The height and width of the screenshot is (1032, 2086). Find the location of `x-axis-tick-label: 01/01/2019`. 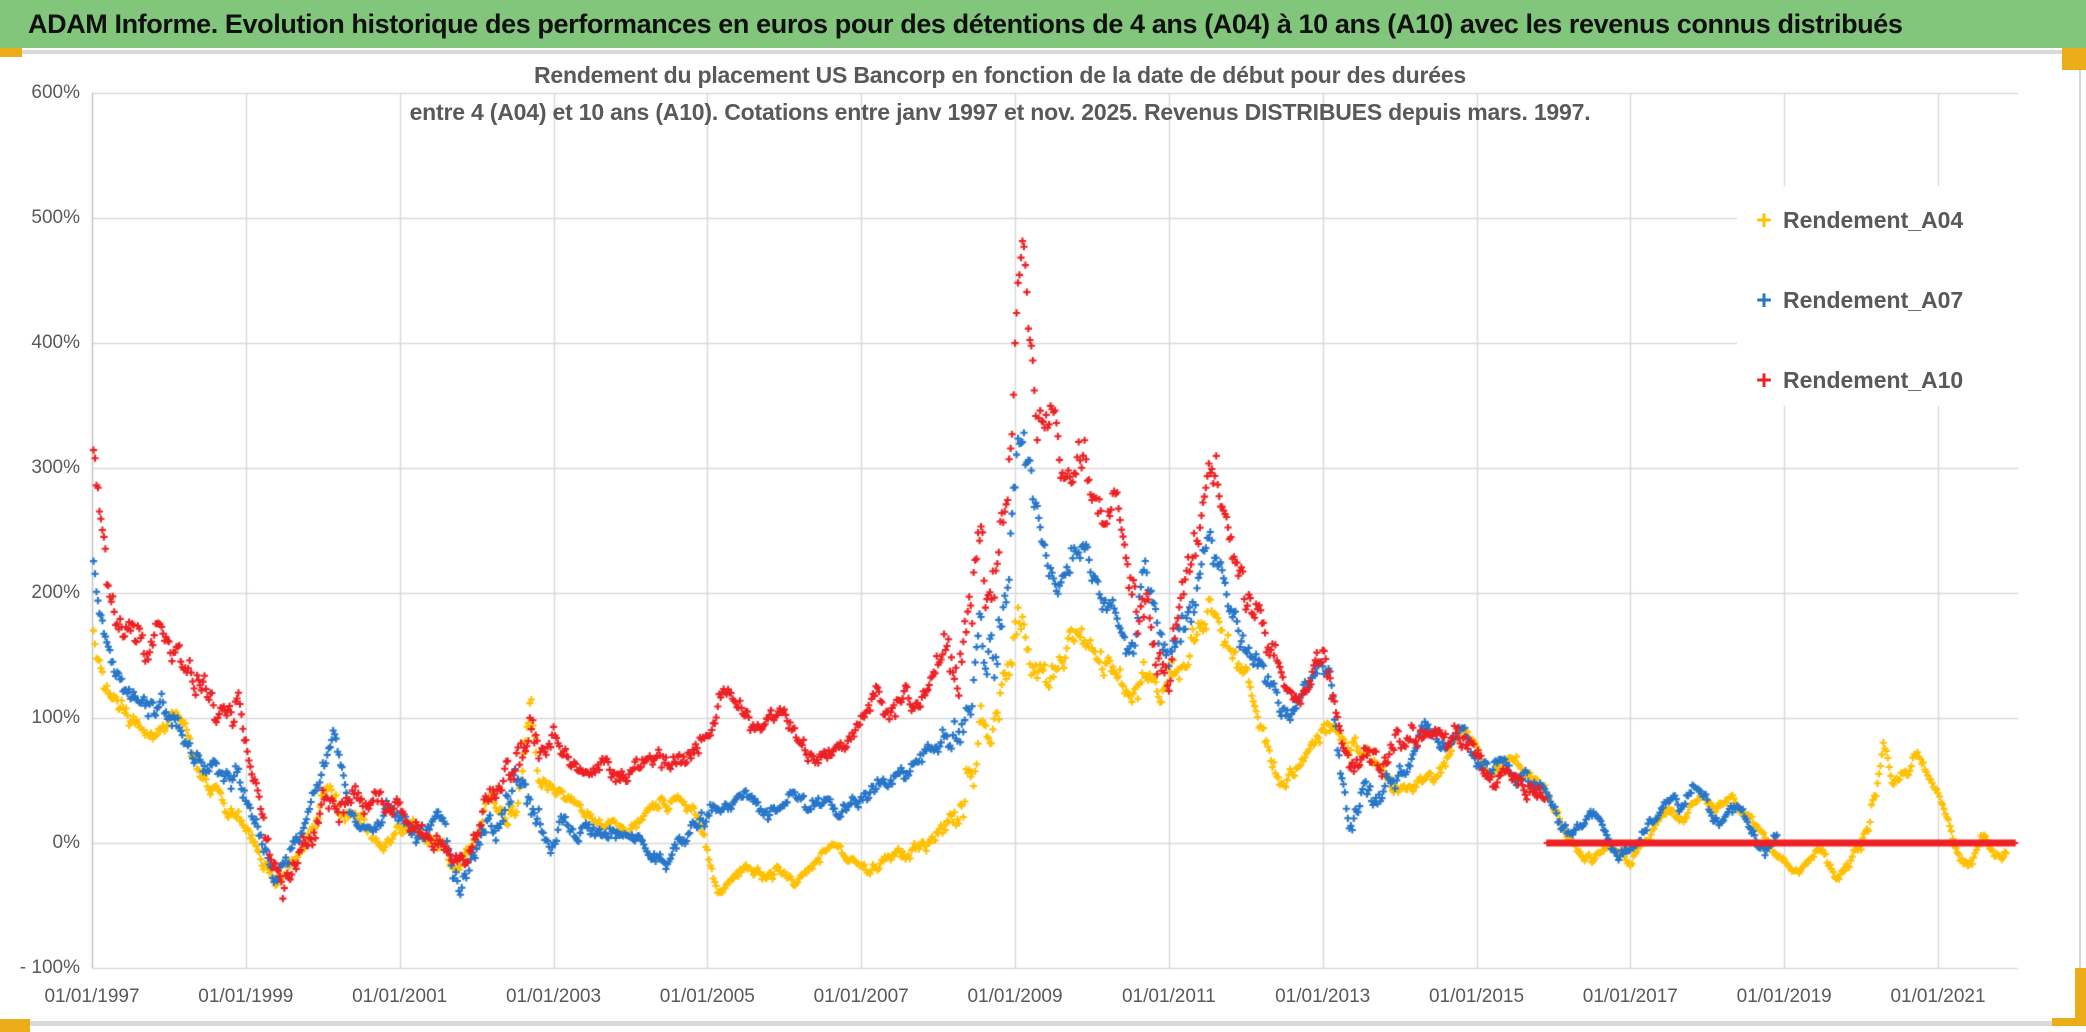

x-axis-tick-label: 01/01/2019 is located at coordinates (1784, 996).